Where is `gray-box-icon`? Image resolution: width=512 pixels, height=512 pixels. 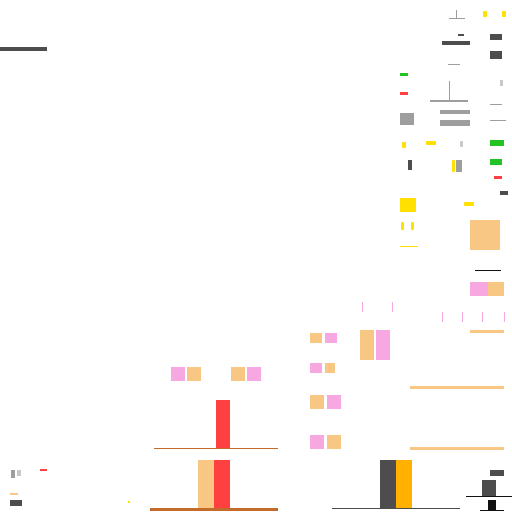
gray-box-icon is located at coordinates (407, 119).